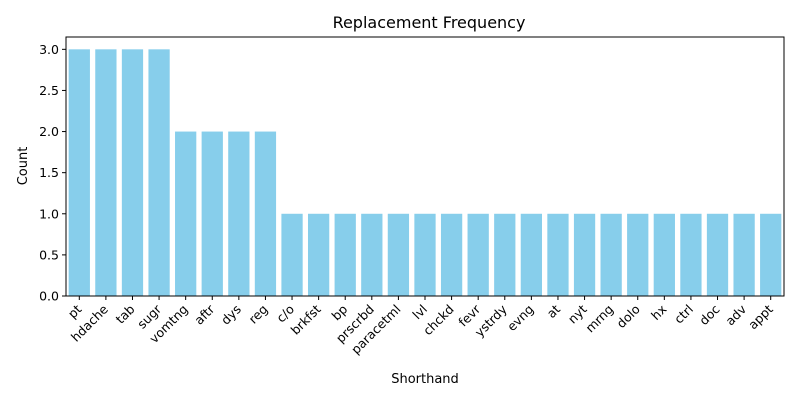 The image size is (800, 400). What do you see at coordinates (398, 254) in the screenshot?
I see `bar-paracetml` at bounding box center [398, 254].